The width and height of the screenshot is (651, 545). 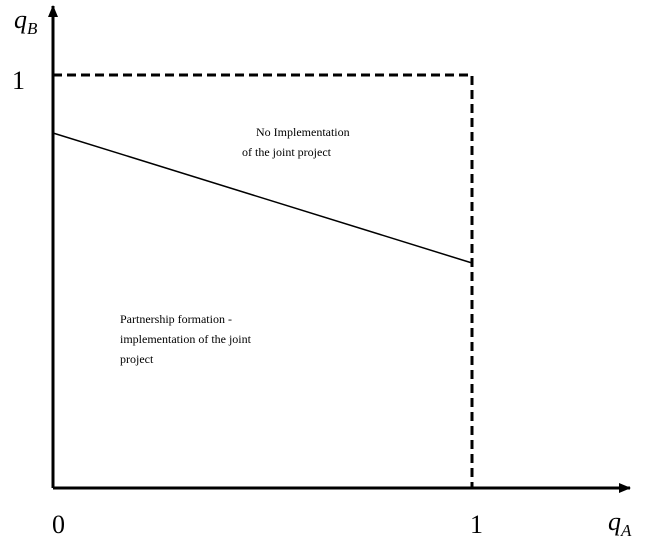 What do you see at coordinates (137, 359) in the screenshot?
I see `region-text: project` at bounding box center [137, 359].